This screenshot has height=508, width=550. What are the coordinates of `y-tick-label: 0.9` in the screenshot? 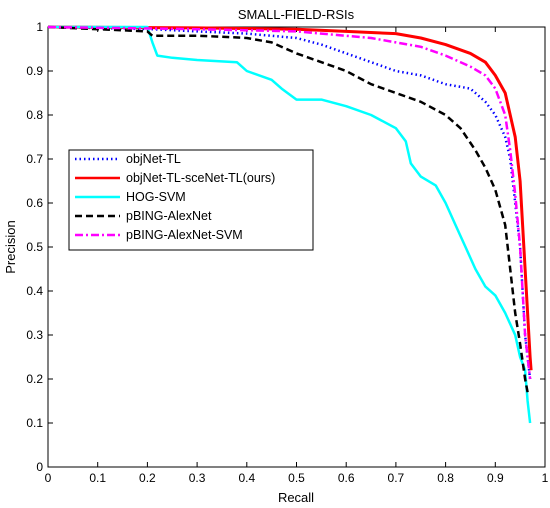 It's located at (34, 71).